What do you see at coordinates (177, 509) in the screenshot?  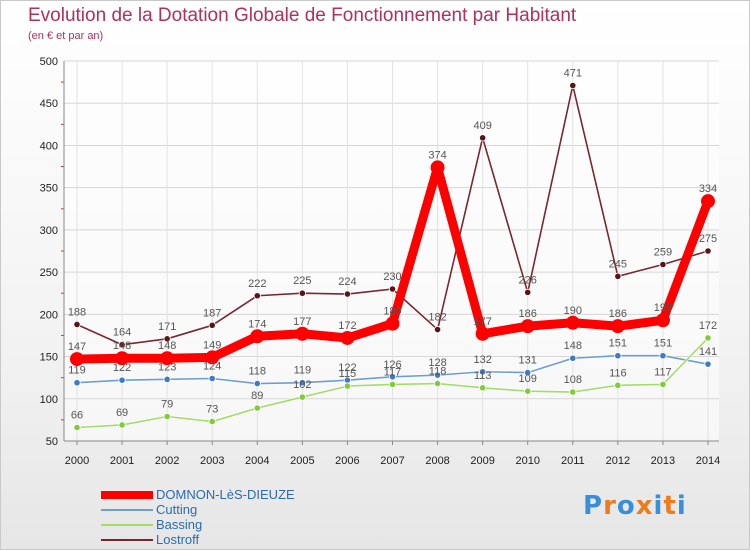 I see `legend-label: Cutting` at bounding box center [177, 509].